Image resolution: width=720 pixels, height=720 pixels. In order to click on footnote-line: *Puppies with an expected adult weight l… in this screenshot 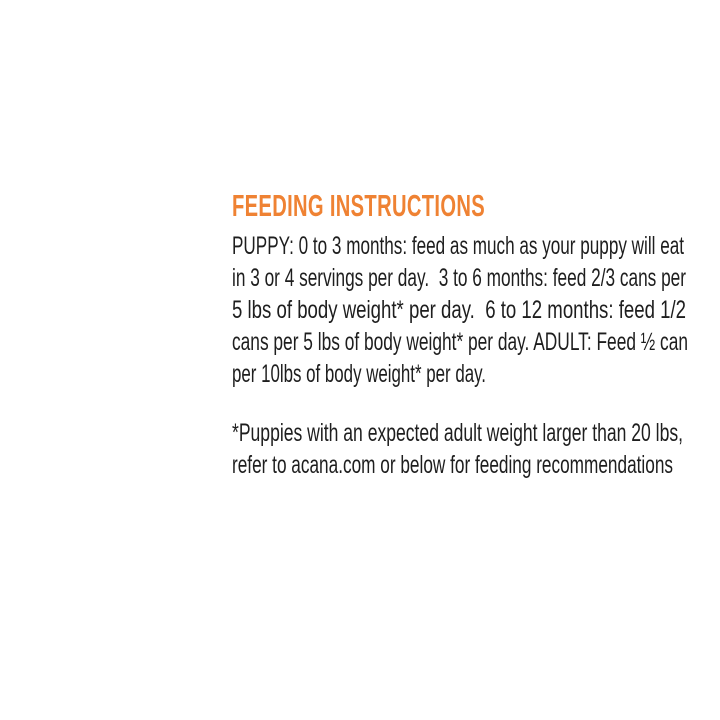, I will do `click(457, 433)`.